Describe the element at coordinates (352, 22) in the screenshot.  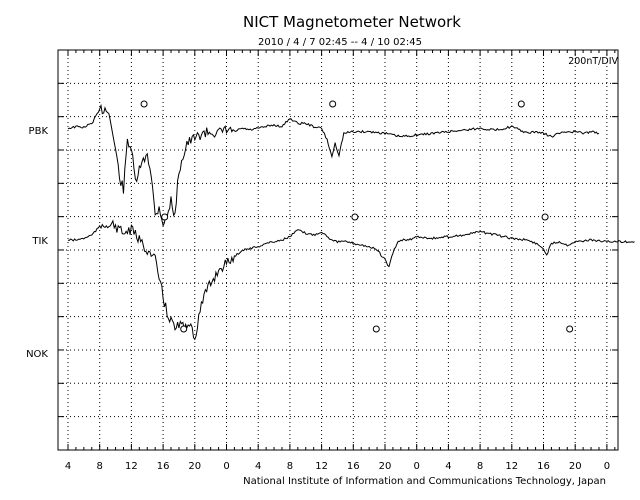
I see `chart-title: NICT Magnetometer Network` at that location.